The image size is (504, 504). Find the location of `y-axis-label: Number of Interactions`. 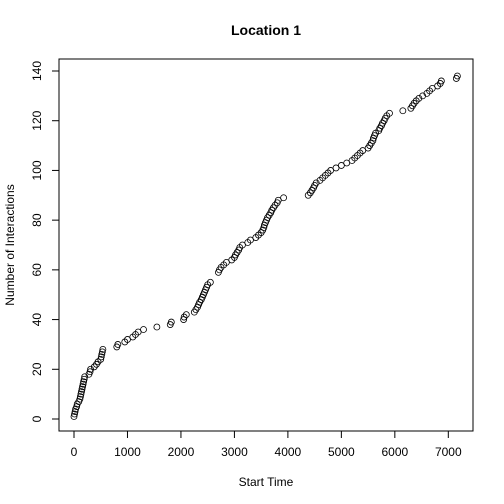

y-axis-label: Number of Interactions is located at coordinates (10, 244).